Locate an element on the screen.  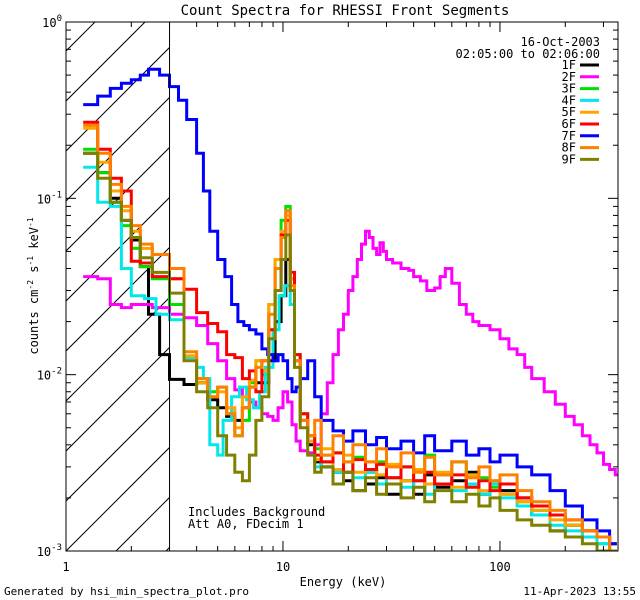
date-label: 16-Oct-2003 is located at coordinates (560, 42).